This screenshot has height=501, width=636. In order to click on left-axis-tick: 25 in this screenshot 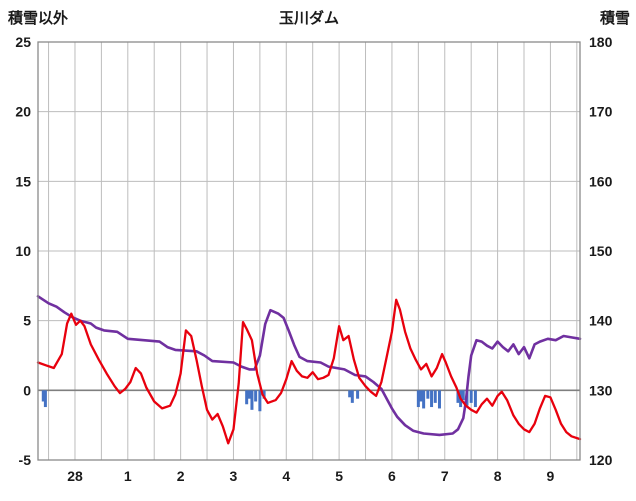, I will do `click(23, 42)`.